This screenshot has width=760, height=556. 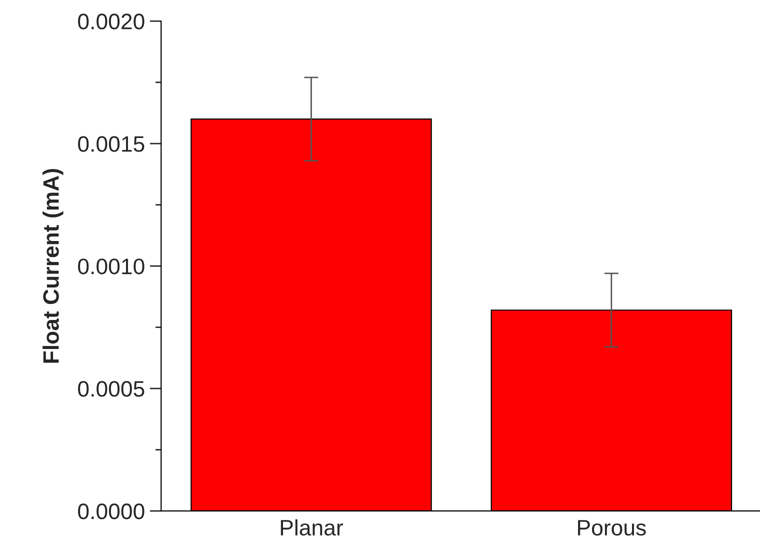 I want to click on y-axis-title: Float Current (mA), so click(x=53, y=266).